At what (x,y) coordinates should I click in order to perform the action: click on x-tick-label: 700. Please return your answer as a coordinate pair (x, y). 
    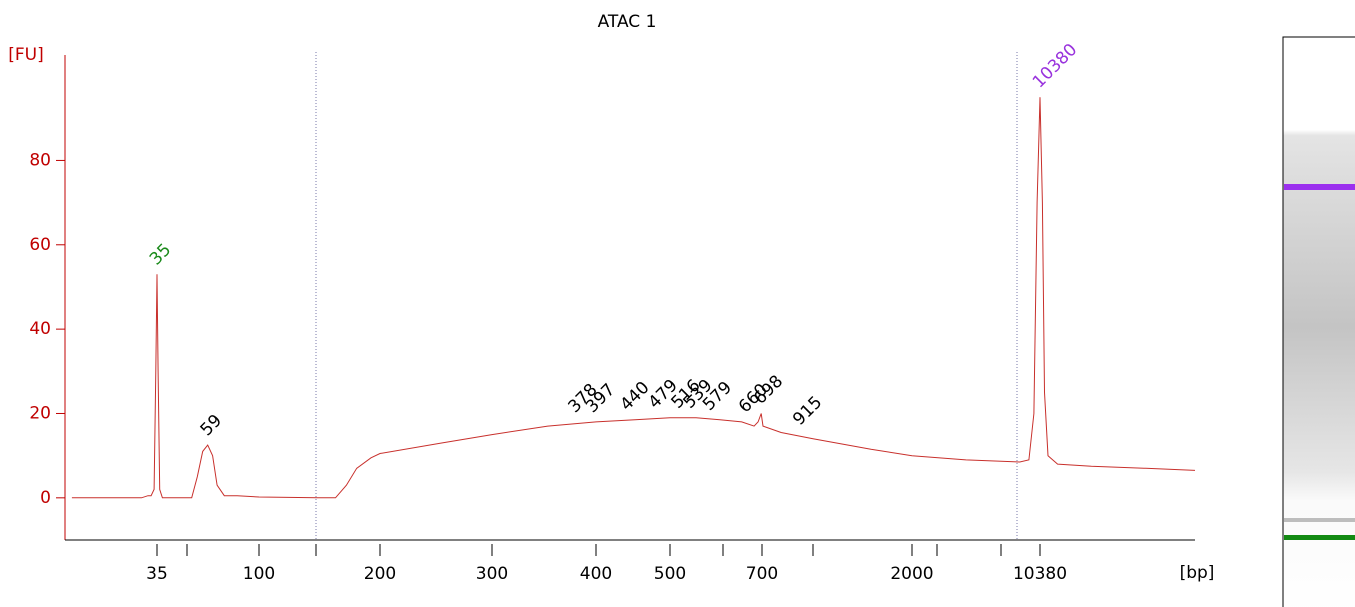
    Looking at the image, I should click on (762, 574).